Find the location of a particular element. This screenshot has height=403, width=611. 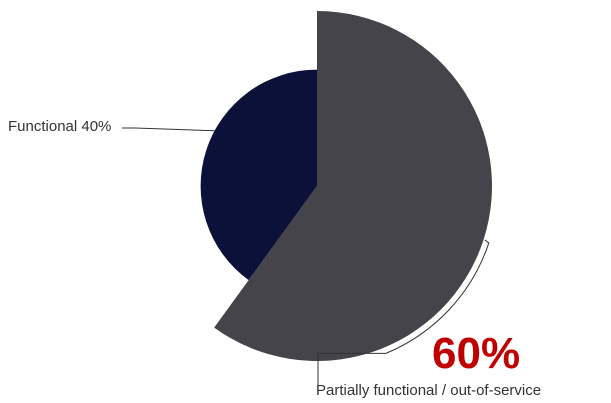

highlight-percentage-annotation: 60% is located at coordinates (476, 353).